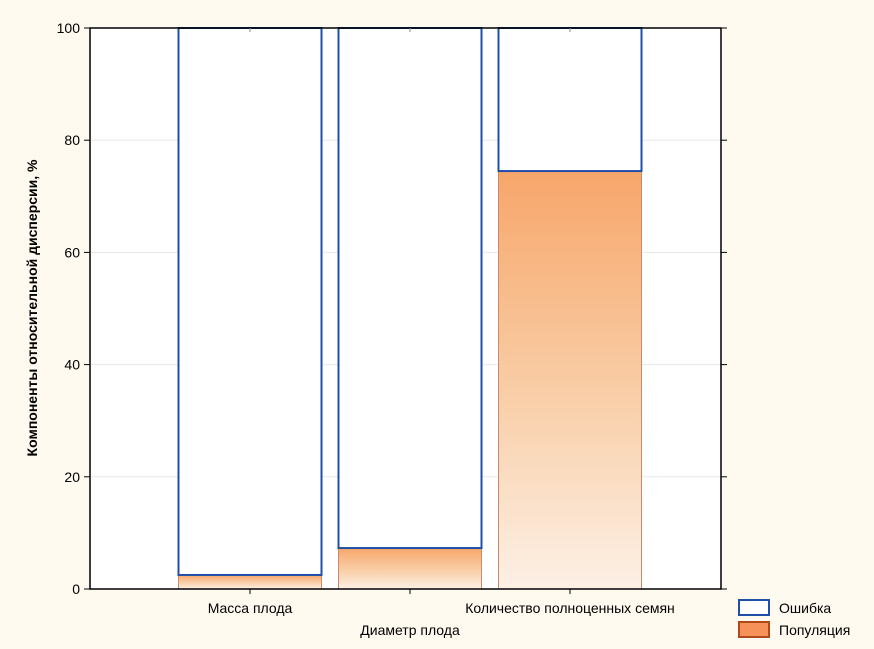  I want to click on y-tick-label: 80, so click(72, 140).